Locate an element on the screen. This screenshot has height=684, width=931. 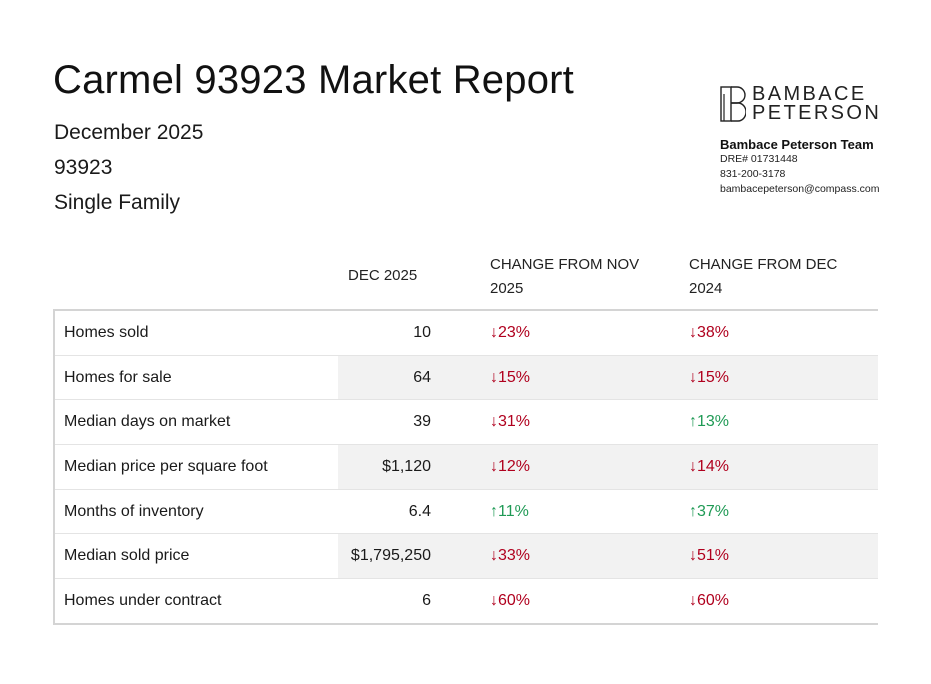
brand-logo-line2: PETERSON is located at coordinates (817, 113).